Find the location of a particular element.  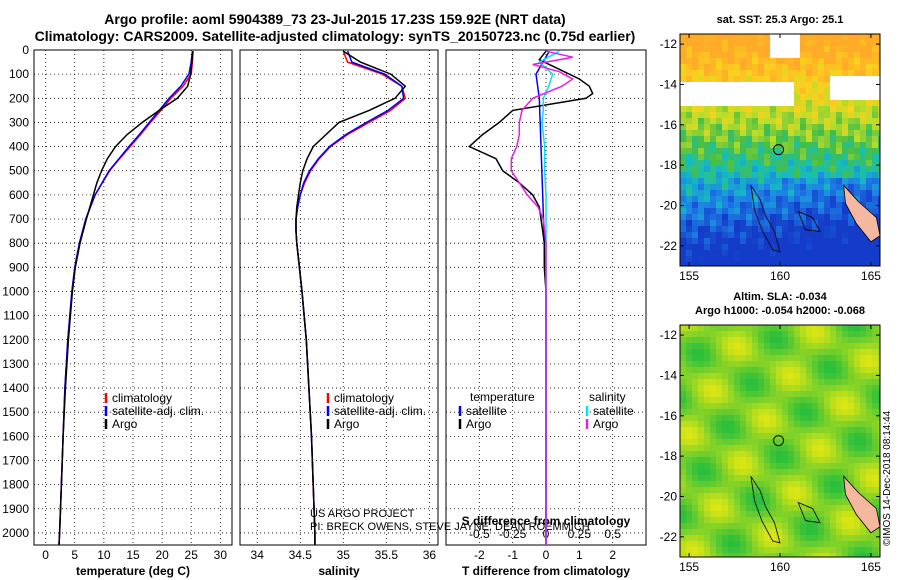

sla-lat-label: -18 is located at coordinates (669, 456).